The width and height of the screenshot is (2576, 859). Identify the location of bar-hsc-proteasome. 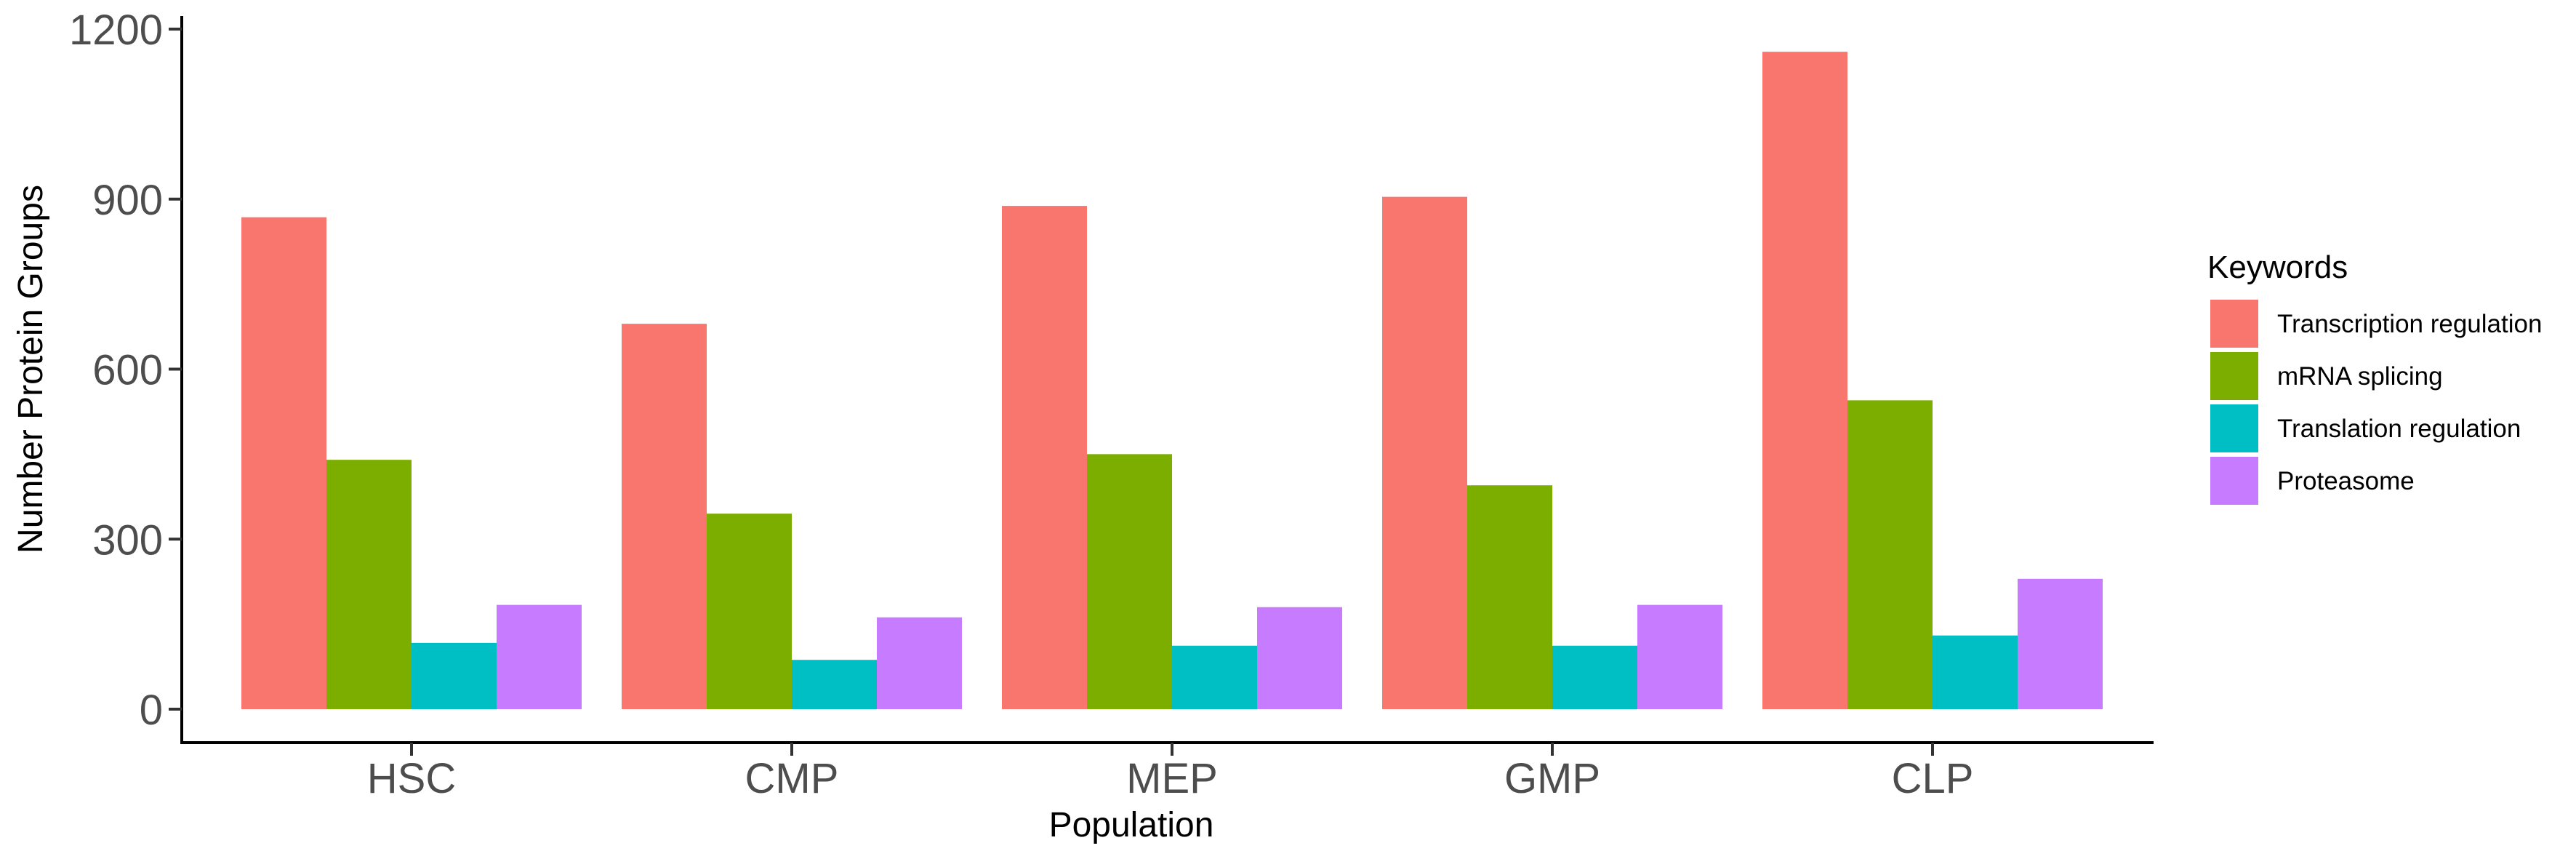
(539, 656).